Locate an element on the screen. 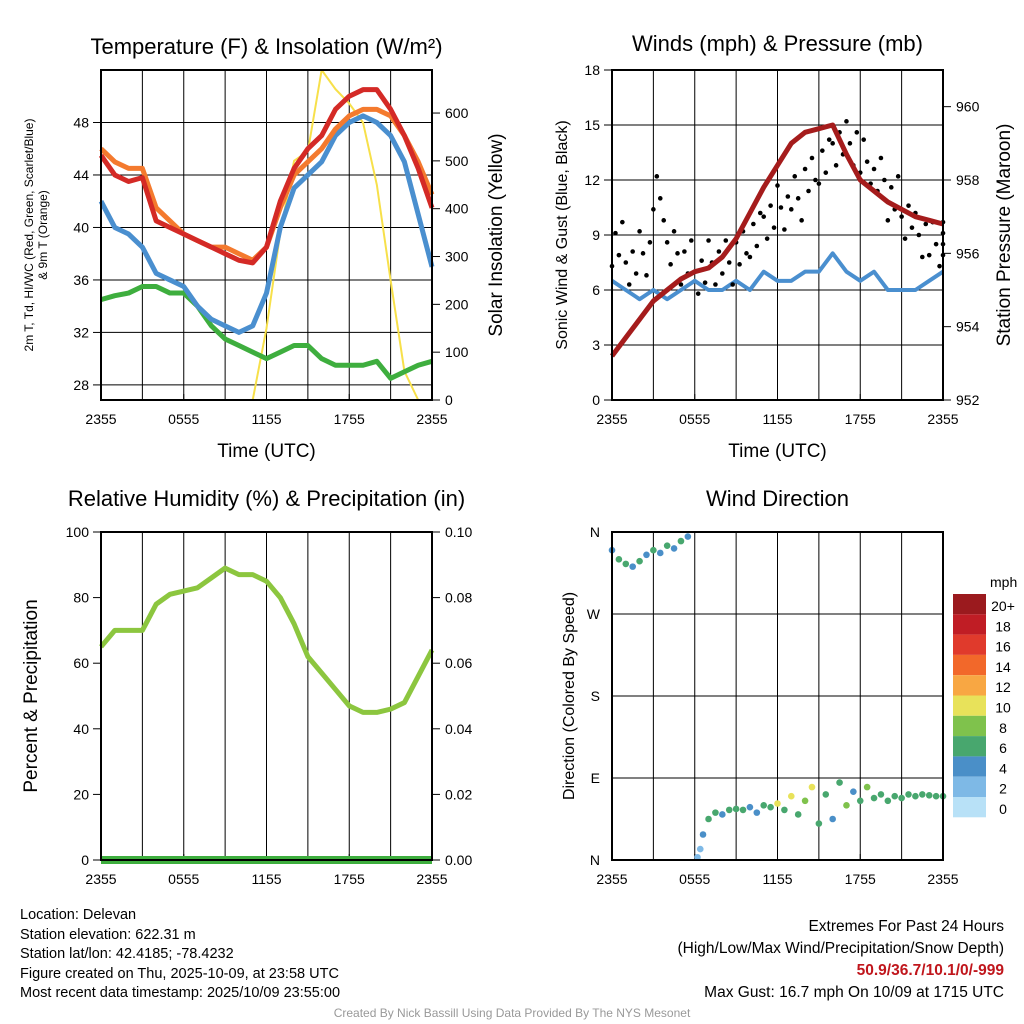  x-tick-label: 1155 is located at coordinates (266, 419).